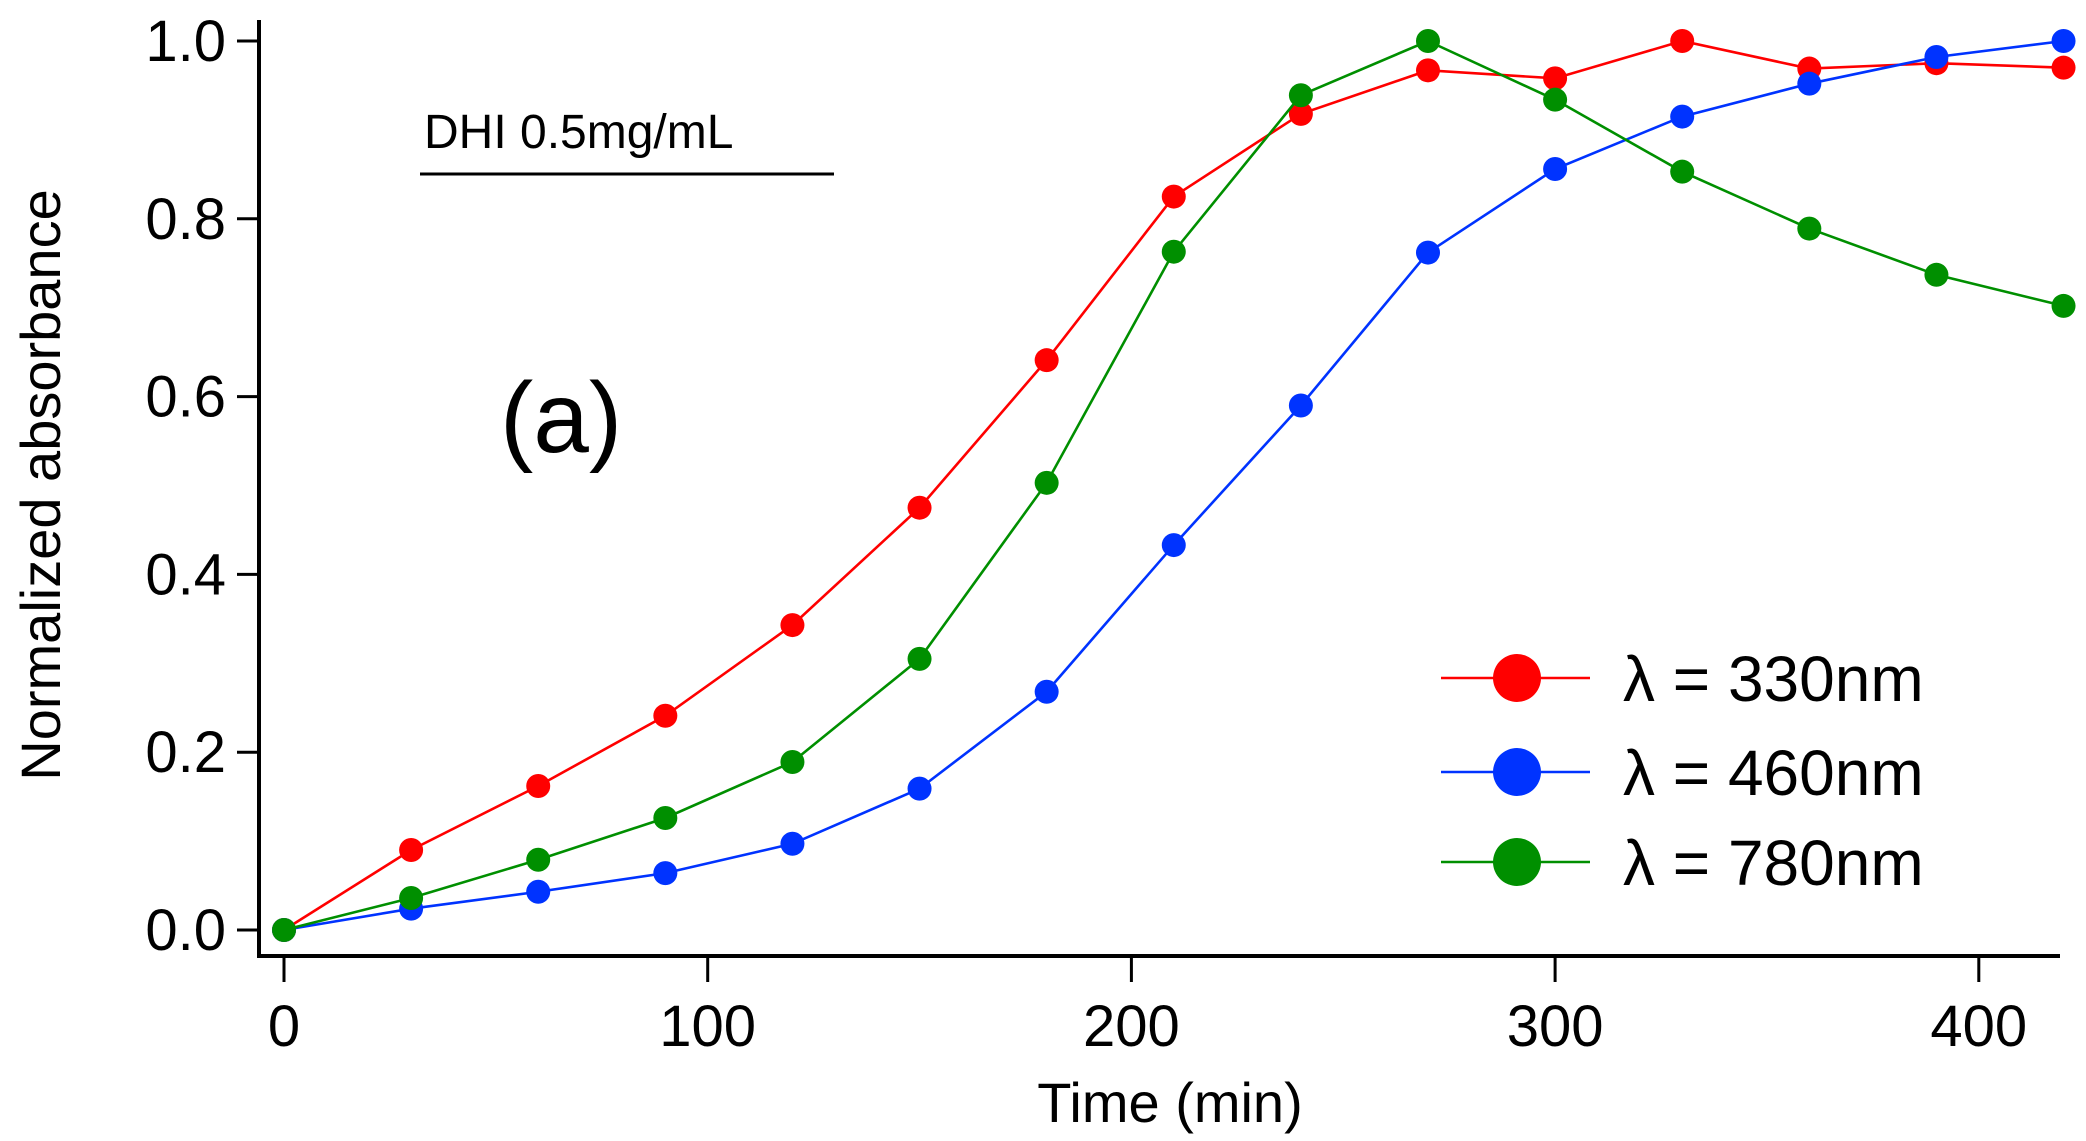  Describe the element at coordinates (284, 1026) in the screenshot. I see `x-tick-label: 0` at that location.